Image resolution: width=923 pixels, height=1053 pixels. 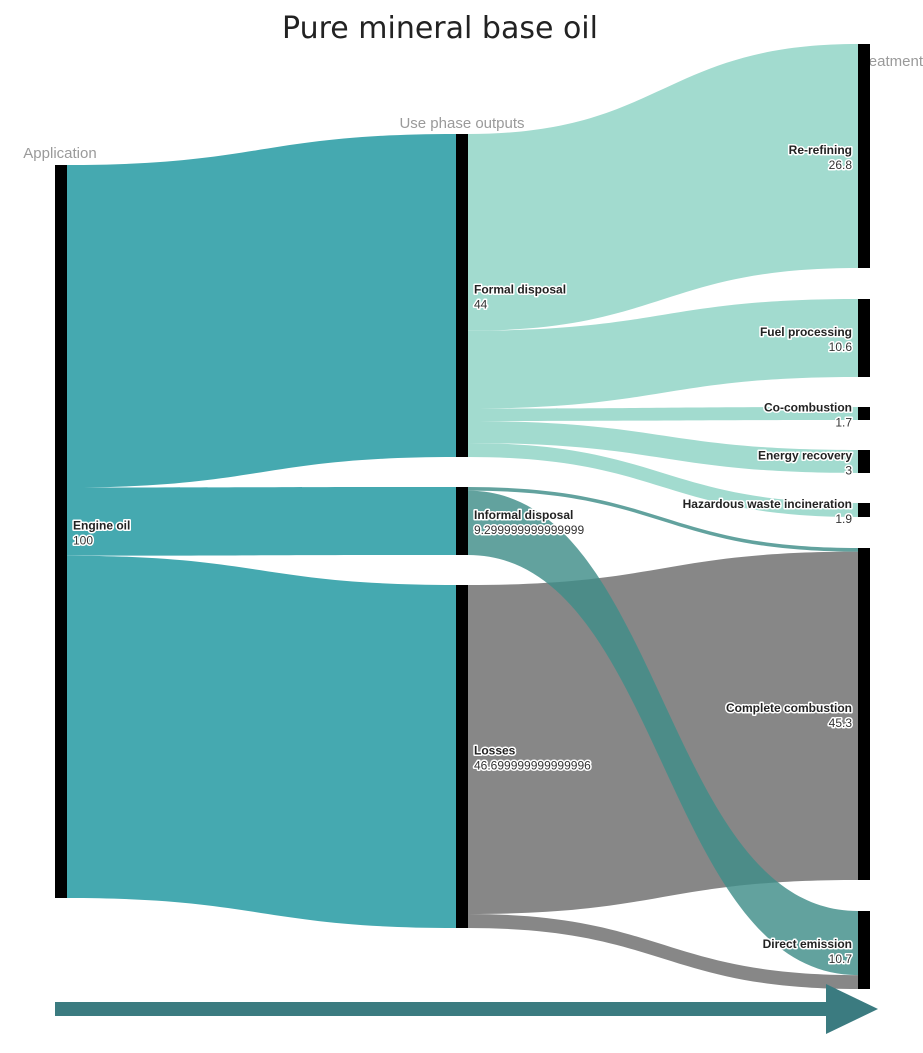 I want to click on node-bar-engine-oil, so click(x=61, y=531).